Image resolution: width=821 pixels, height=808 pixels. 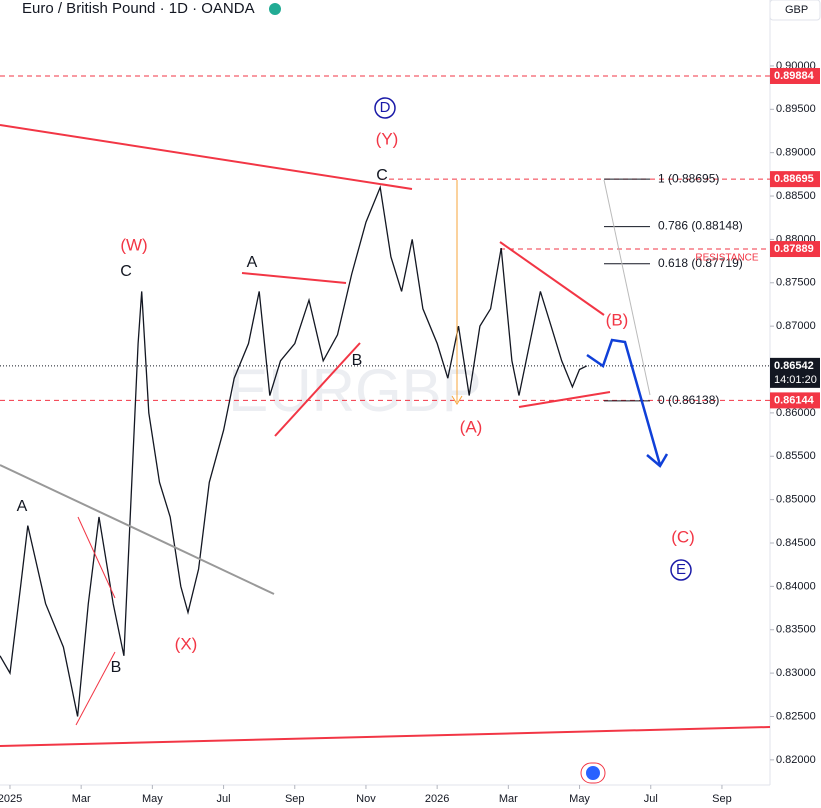 I want to click on y-tick-label: 0.85500, so click(x=796, y=456).